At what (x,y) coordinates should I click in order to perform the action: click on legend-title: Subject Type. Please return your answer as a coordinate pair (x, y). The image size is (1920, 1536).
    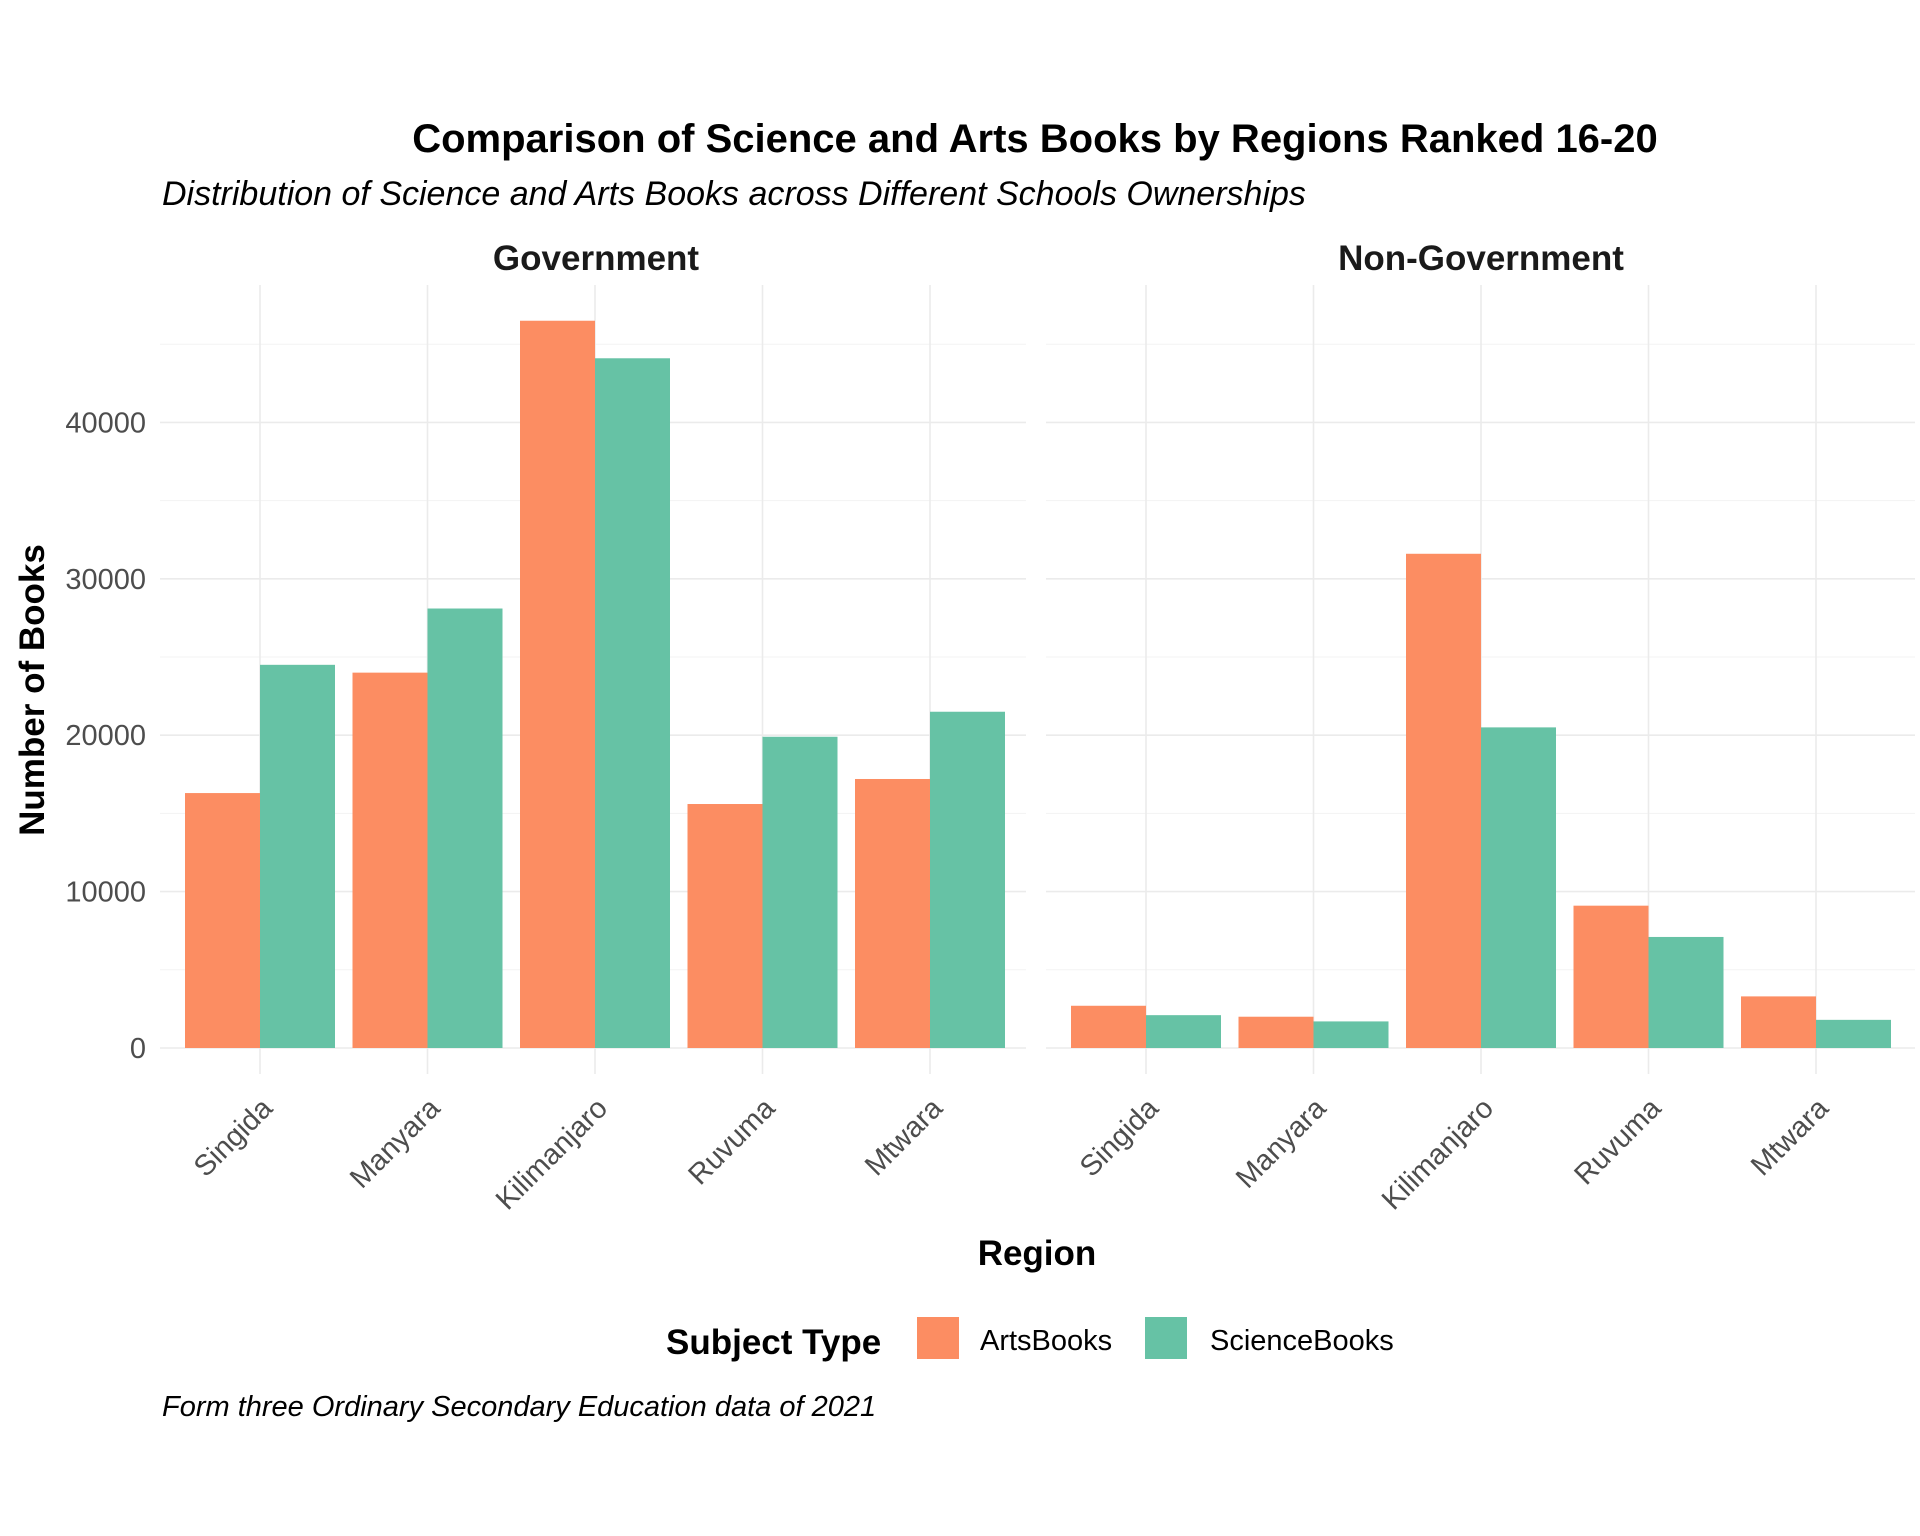
    Looking at the image, I should click on (773, 1342).